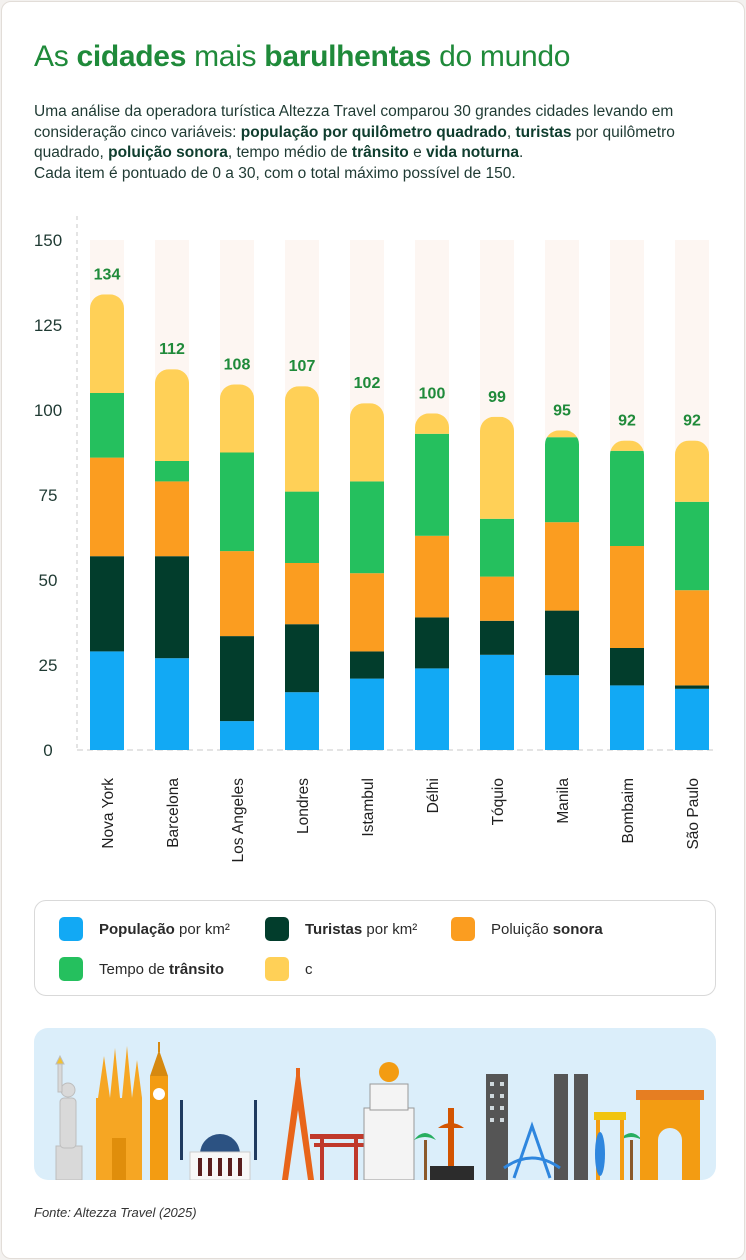  I want to click on skyline-landmarks-icon, so click(379, 1111).